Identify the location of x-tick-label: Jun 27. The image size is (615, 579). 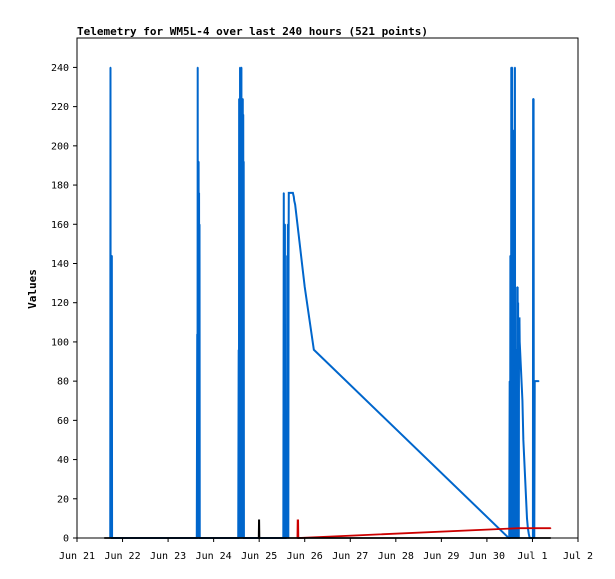
(350, 556).